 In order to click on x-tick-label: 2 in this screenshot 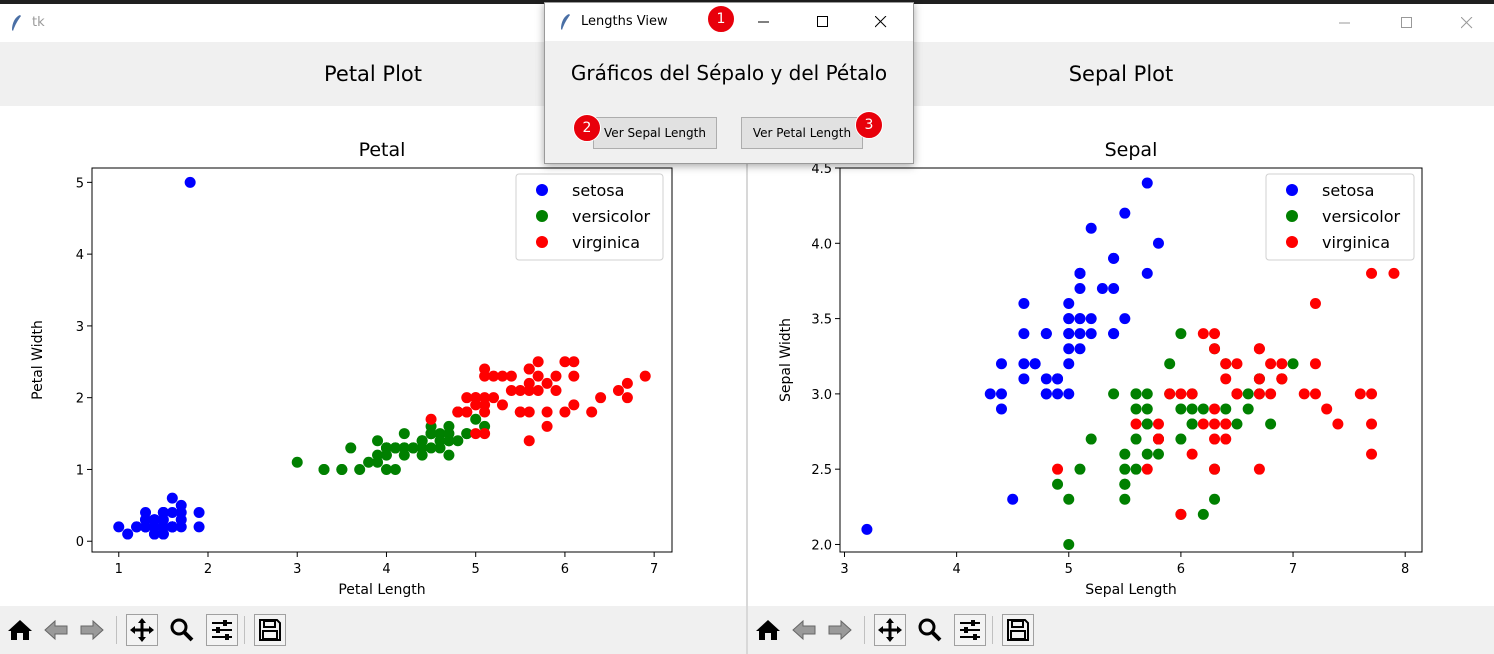, I will do `click(208, 569)`.